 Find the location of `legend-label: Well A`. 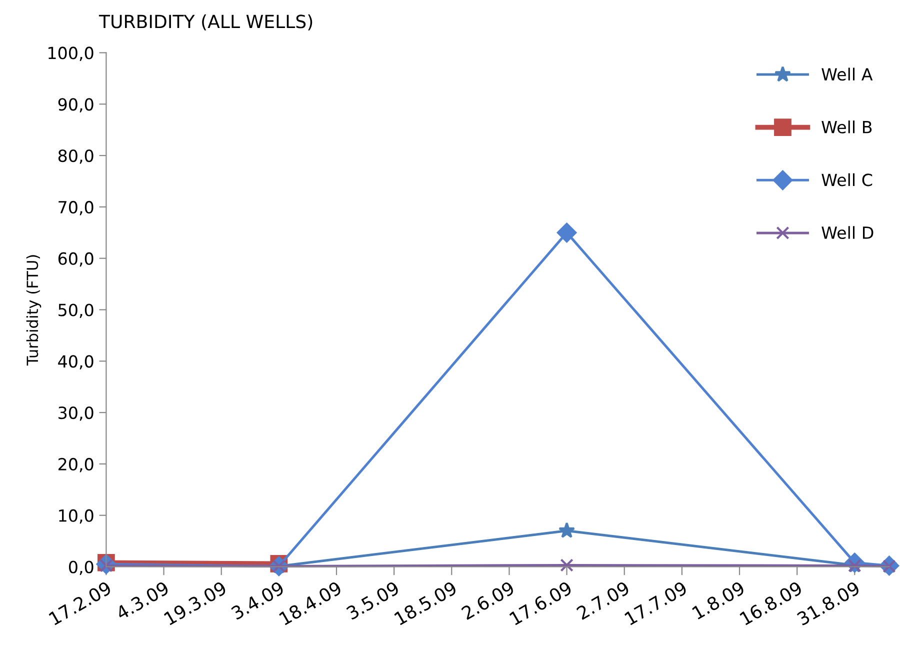

legend-label: Well A is located at coordinates (847, 74).